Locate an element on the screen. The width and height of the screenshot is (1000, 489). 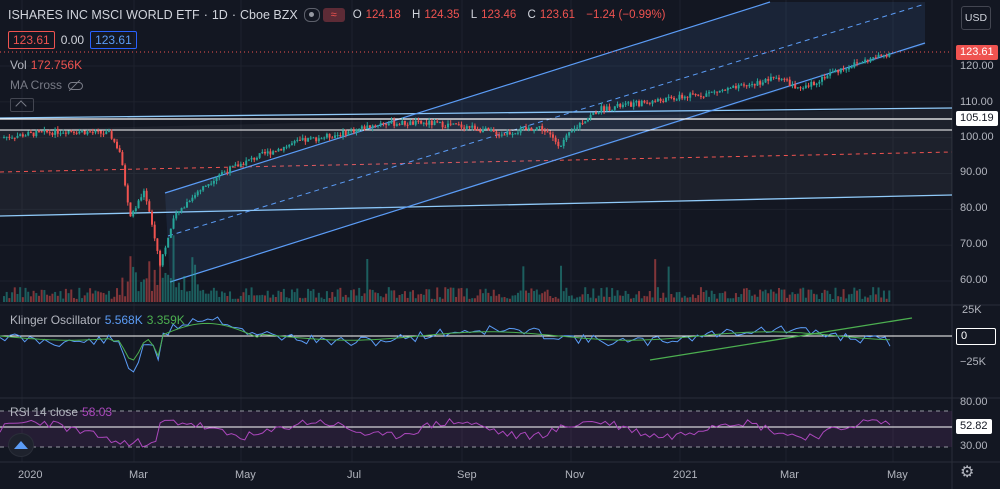
trade-row: 123.61 0.00 123.61 is located at coordinates (72, 40).